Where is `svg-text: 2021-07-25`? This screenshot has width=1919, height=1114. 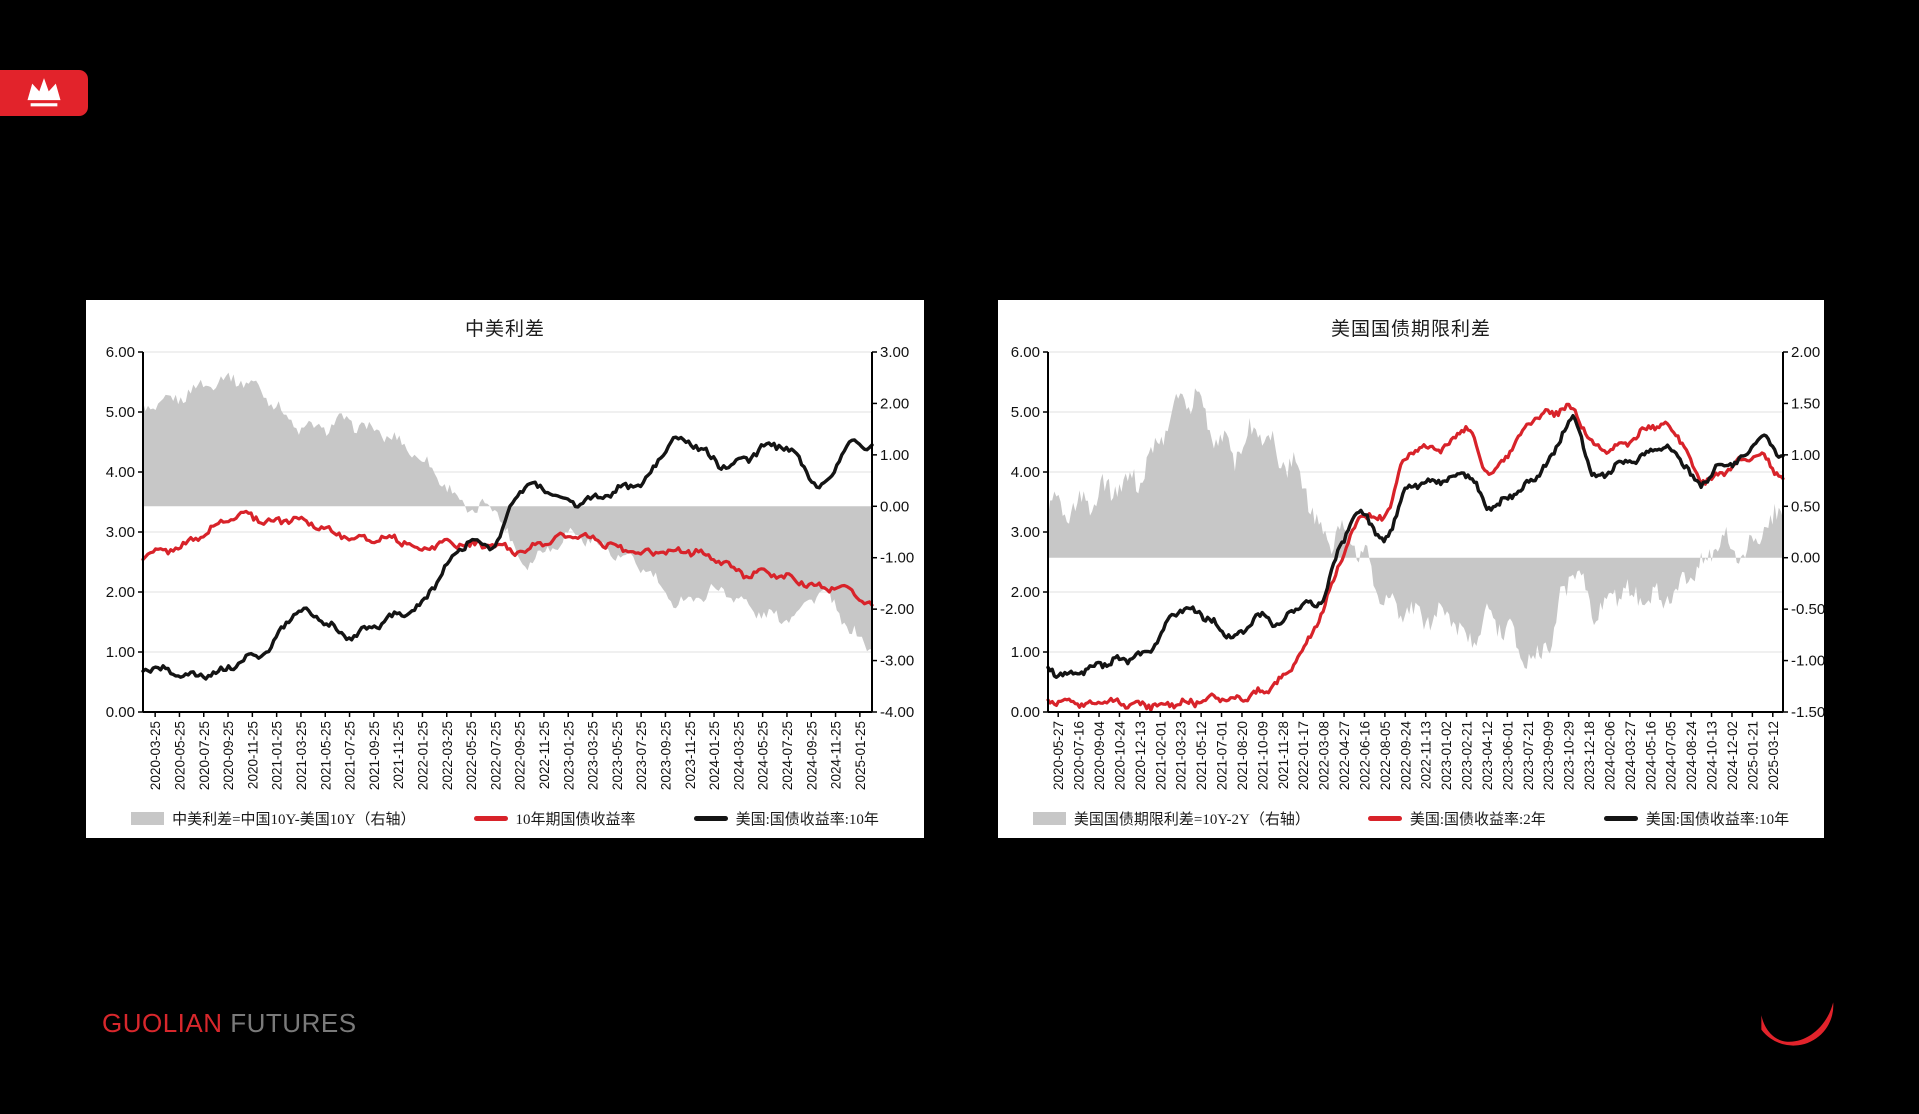 svg-text: 2021-07-25 is located at coordinates (350, 755).